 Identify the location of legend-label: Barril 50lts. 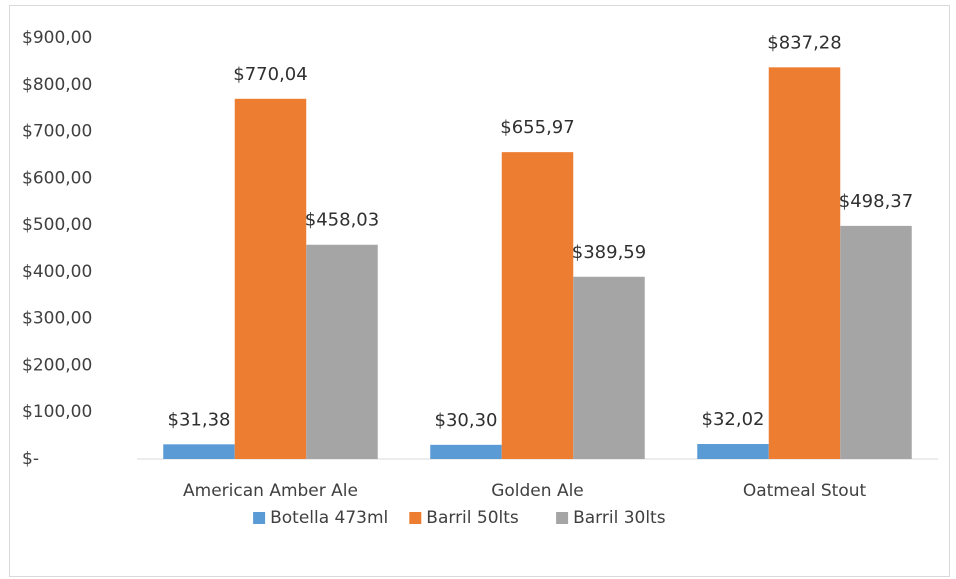
(472, 518).